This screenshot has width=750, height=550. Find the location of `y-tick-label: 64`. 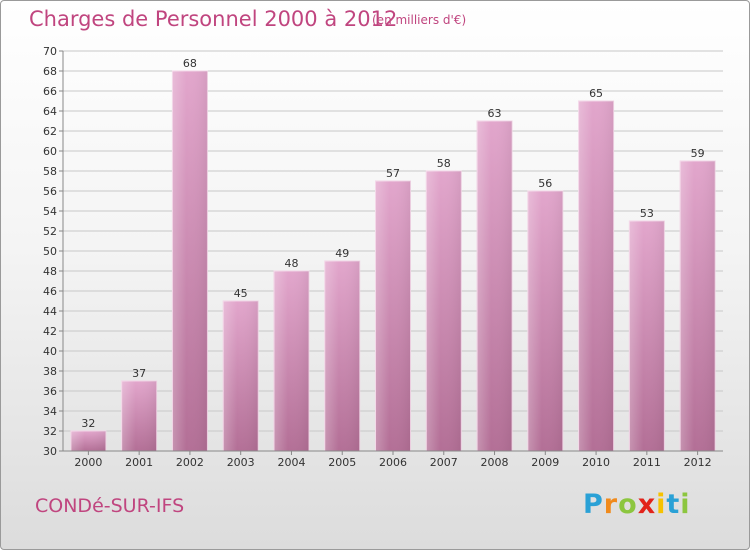

y-tick-label: 64 is located at coordinates (50, 111).